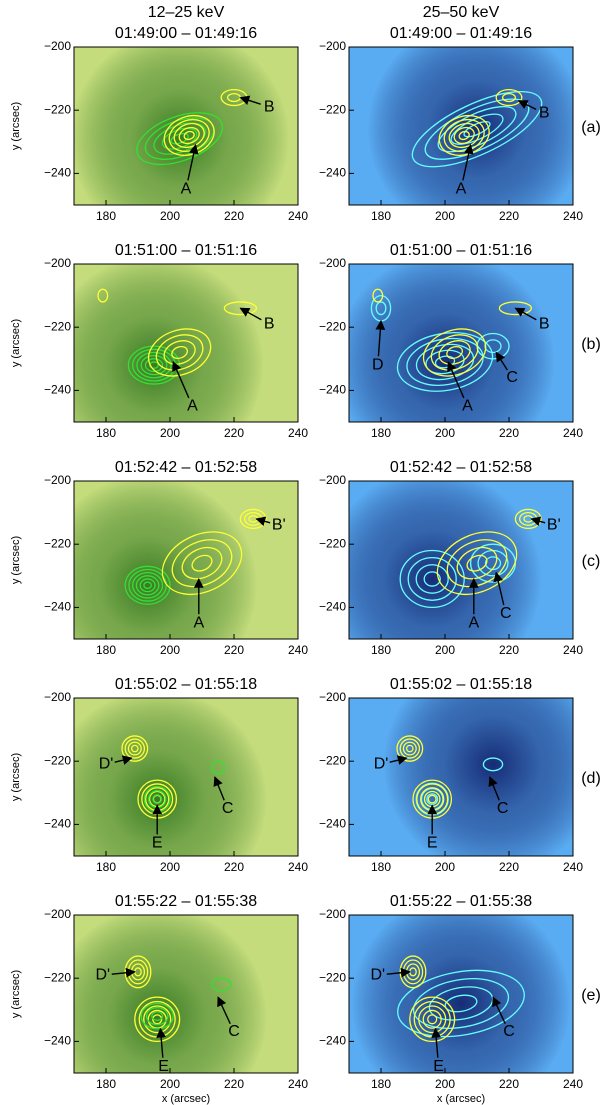 This screenshot has width=607, height=1105. I want to click on annotation-label: B', so click(279, 524).